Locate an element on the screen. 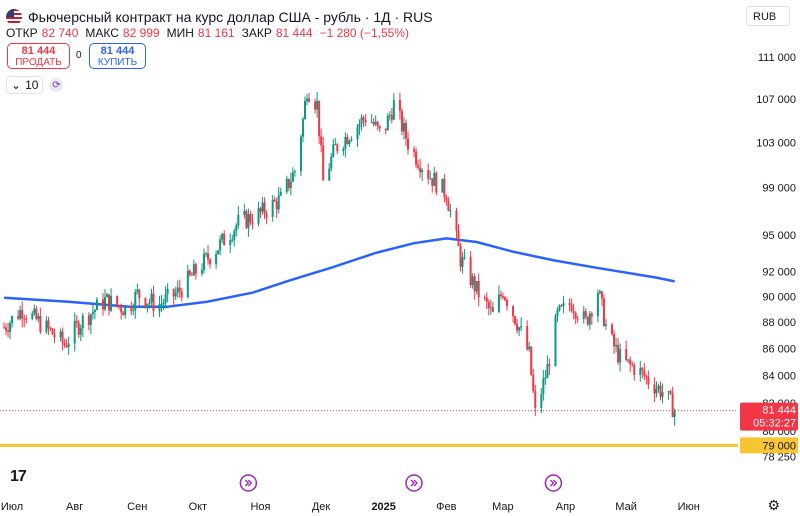 Image resolution: width=800 pixels, height=516 pixels. indicator-toggle: ⌄ 10 is located at coordinates (25, 85).